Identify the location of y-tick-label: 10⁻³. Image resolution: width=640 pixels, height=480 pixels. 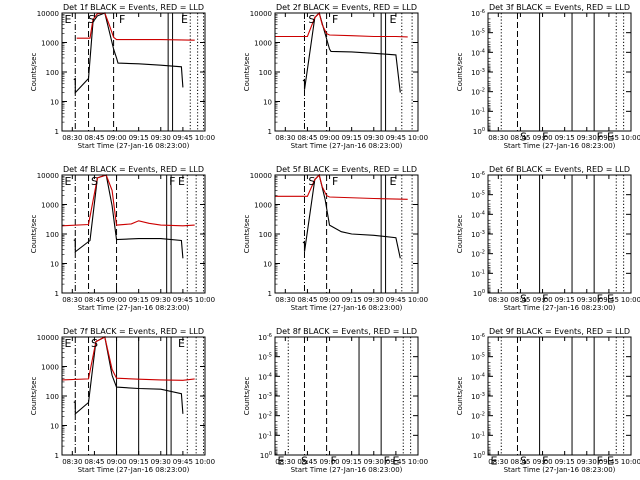
(478, 396).